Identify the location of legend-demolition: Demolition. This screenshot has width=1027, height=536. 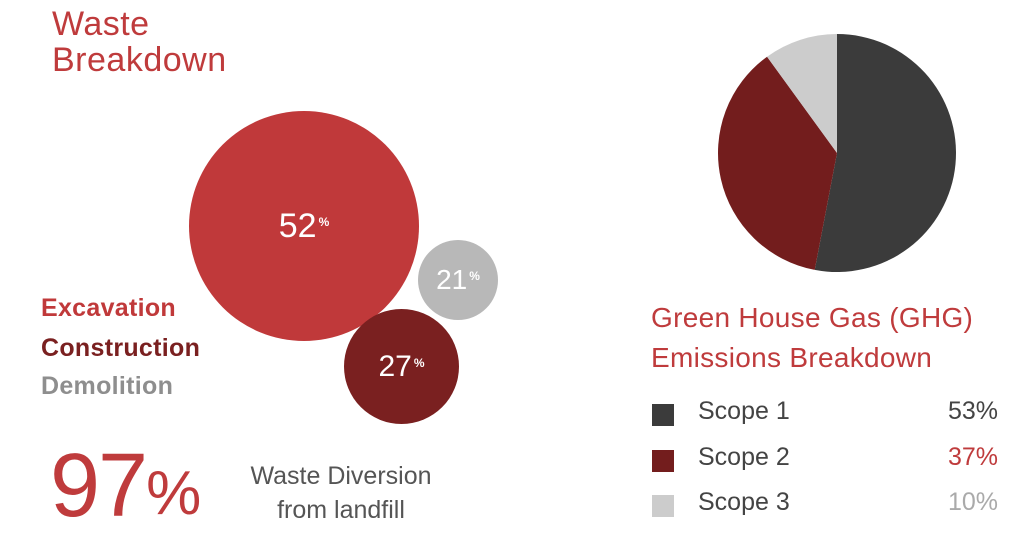
(107, 386).